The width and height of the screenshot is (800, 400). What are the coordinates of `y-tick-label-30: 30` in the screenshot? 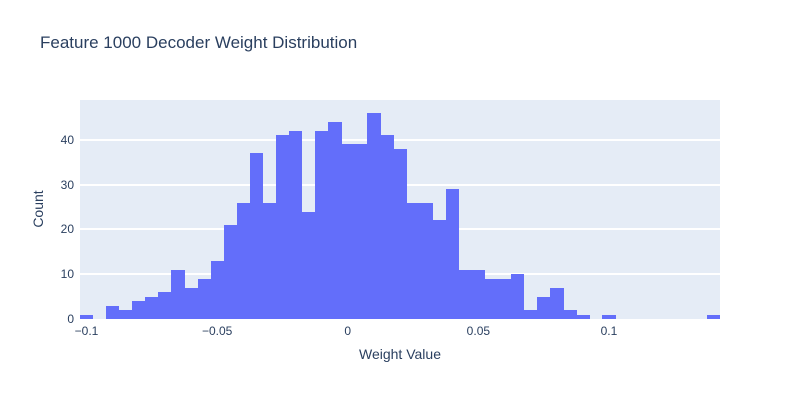 It's located at (67, 184).